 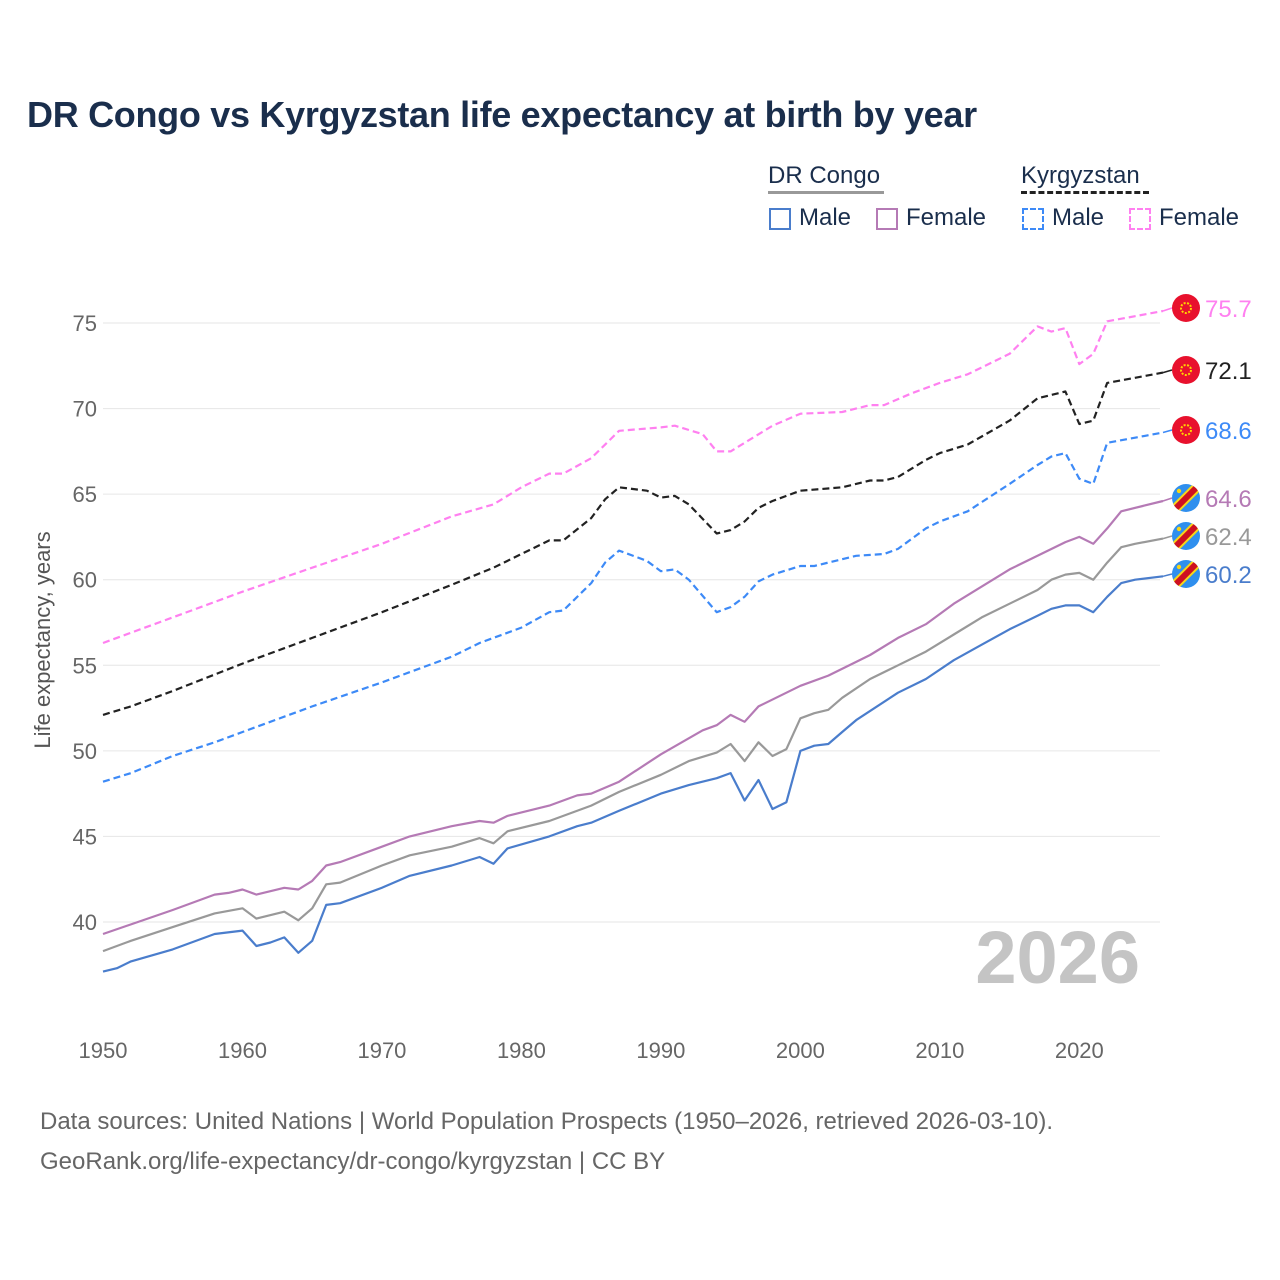 What do you see at coordinates (660, 1050) in the screenshot?
I see `x-tick-label: 1990` at bounding box center [660, 1050].